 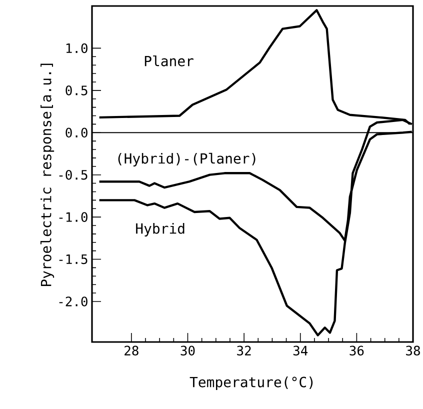 I want to click on x-tick-label: 30, so click(x=187, y=351).